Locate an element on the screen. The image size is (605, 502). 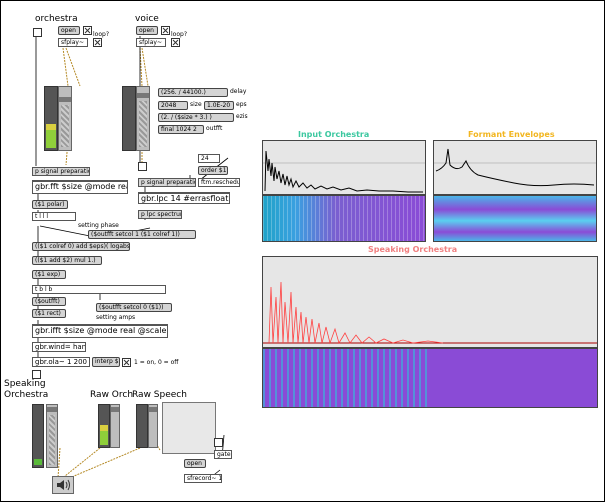
formant-envelopes-title: Formant Envelopes is located at coordinates (511, 134).